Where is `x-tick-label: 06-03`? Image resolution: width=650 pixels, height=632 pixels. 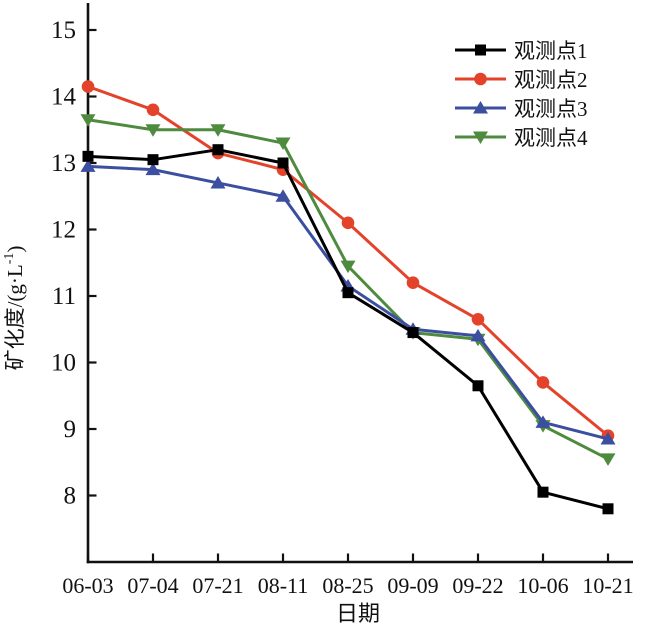 x-tick-label: 06-03 is located at coordinates (87, 585).